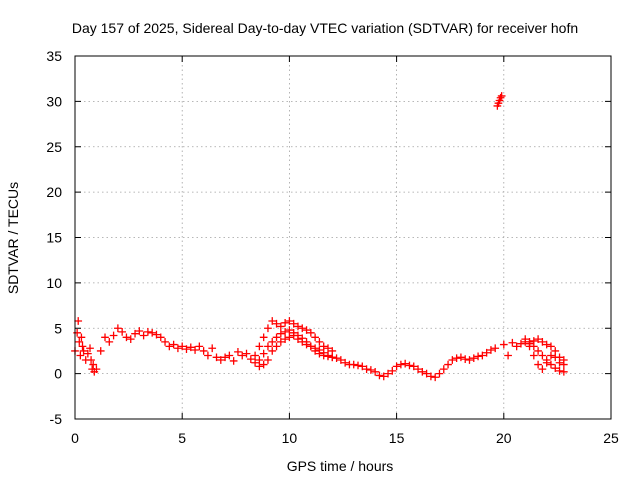  I want to click on y-tick-label: 20, so click(54, 192).